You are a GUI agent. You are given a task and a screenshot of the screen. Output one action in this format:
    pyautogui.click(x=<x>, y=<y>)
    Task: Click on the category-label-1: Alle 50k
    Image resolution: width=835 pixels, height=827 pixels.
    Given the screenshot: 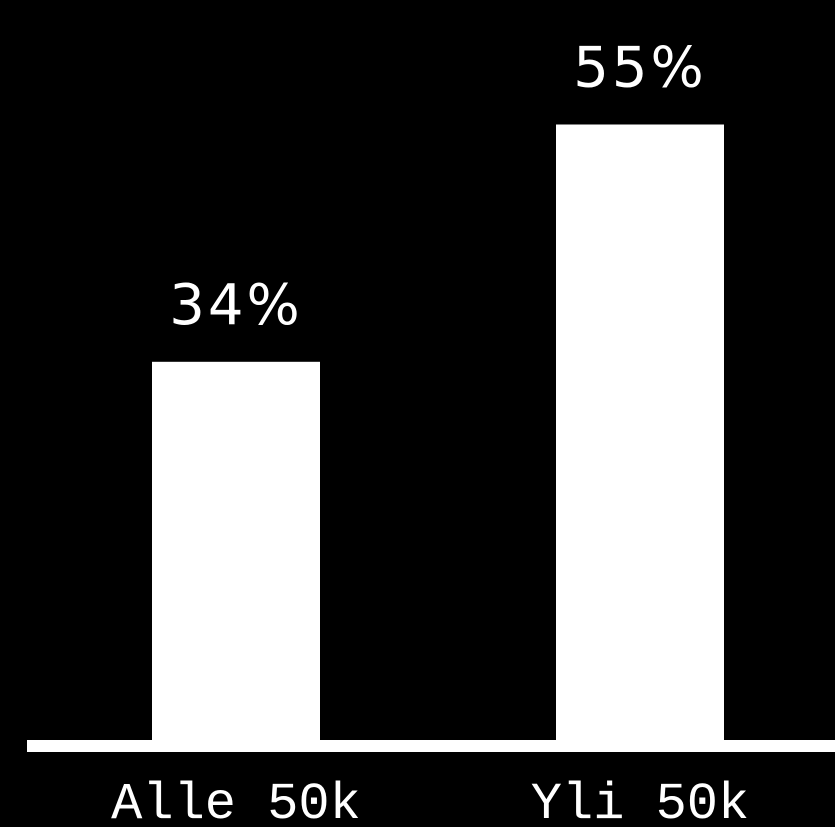 What is the action you would take?
    pyautogui.click(x=236, y=801)
    